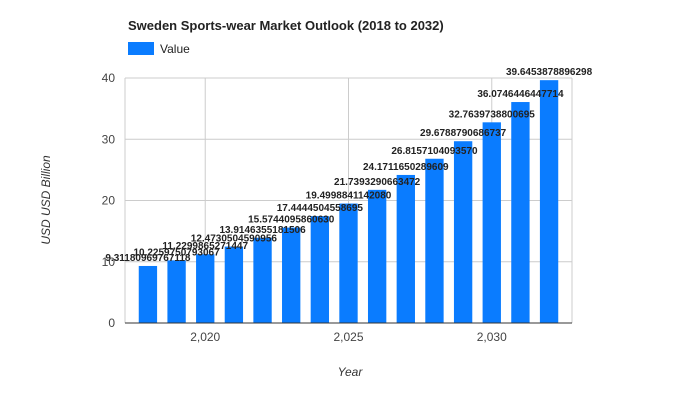  Describe the element at coordinates (520, 94) in the screenshot. I see `data-label: 36.0746446447714` at that location.